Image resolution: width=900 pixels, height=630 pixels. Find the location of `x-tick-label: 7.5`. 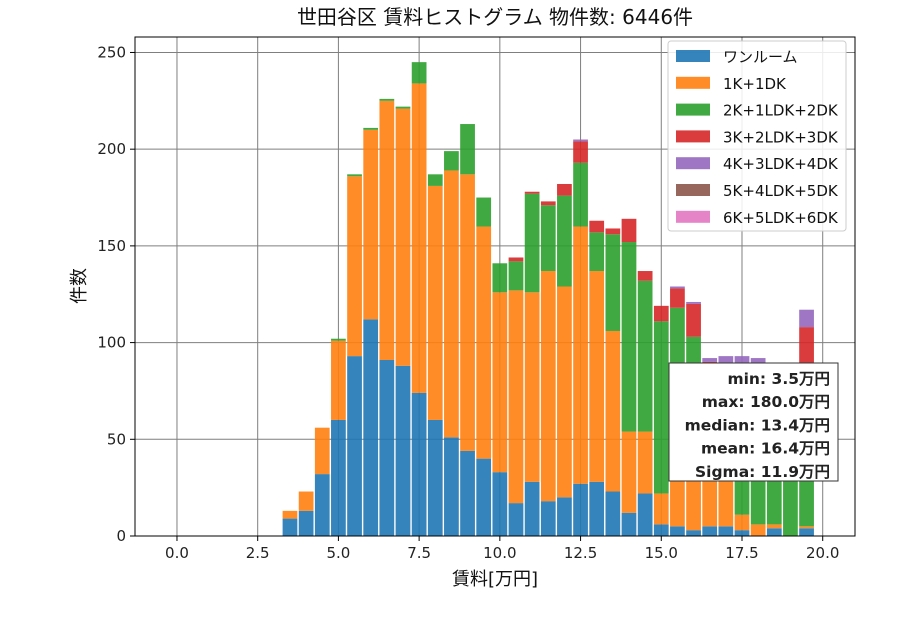

x-tick-label: 7.5 is located at coordinates (419, 553).